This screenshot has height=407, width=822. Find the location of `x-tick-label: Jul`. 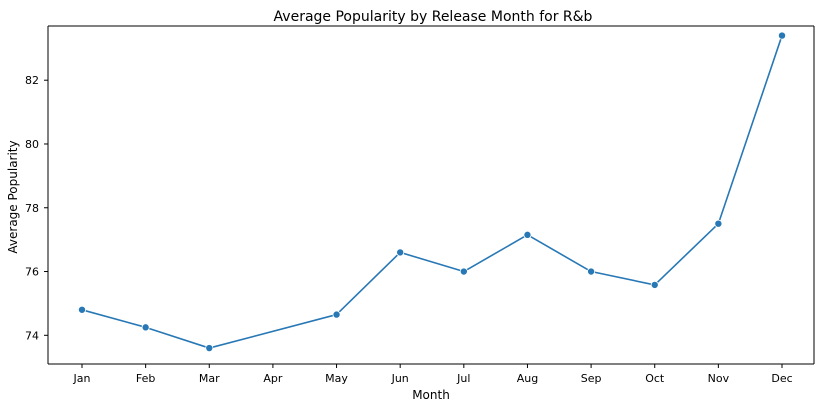

x-tick-label: Jul is located at coordinates (463, 378).